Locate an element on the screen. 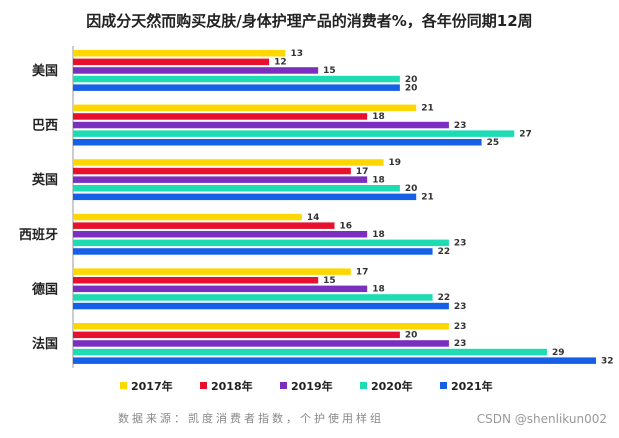 This screenshot has width=619, height=438. chart-title: 因成分天然而购买皮肤/身体护理产品的消费者%，各年份同期12周 is located at coordinates (309, 21).